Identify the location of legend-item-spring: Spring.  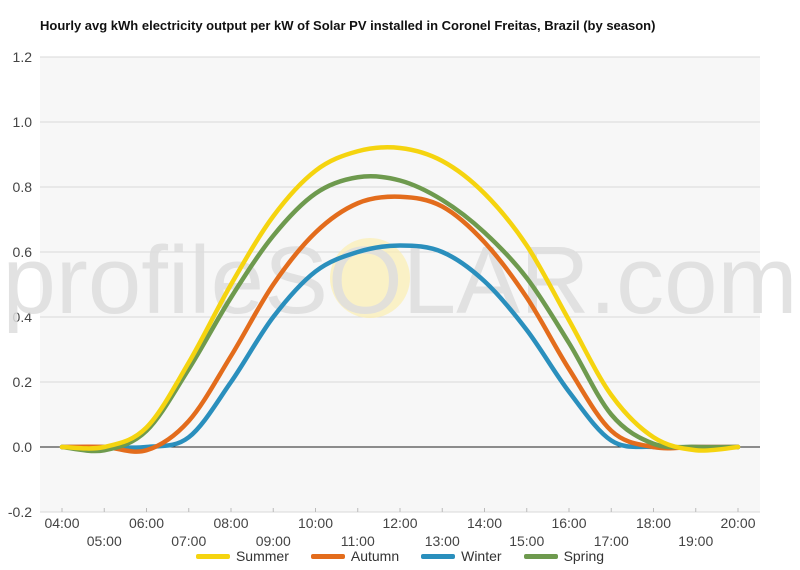
(564, 556).